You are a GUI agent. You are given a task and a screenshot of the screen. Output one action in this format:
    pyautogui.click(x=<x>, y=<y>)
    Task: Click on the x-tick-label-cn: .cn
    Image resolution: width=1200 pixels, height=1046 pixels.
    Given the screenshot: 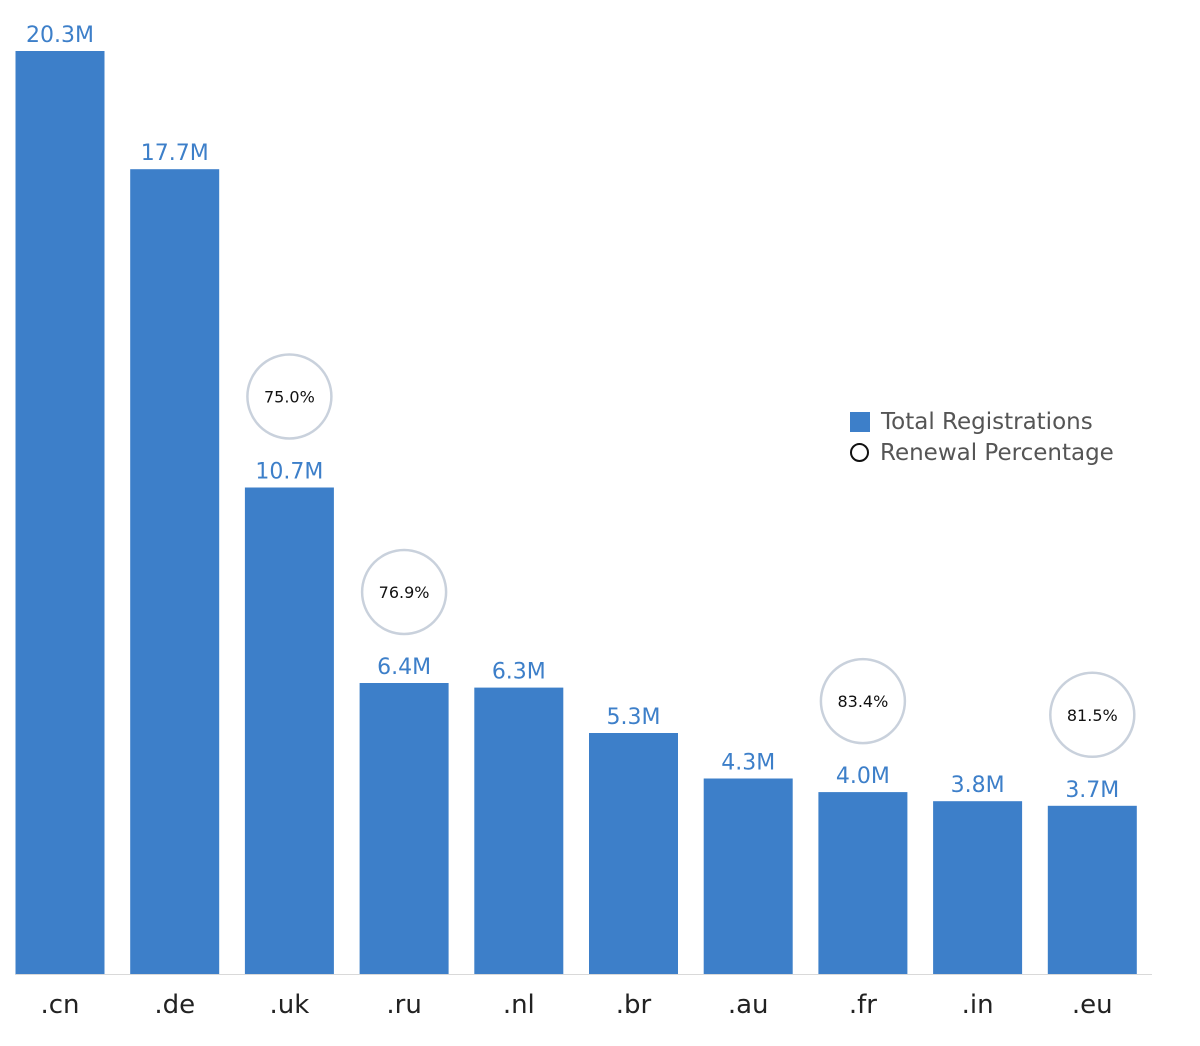 What is the action you would take?
    pyautogui.click(x=59, y=1005)
    